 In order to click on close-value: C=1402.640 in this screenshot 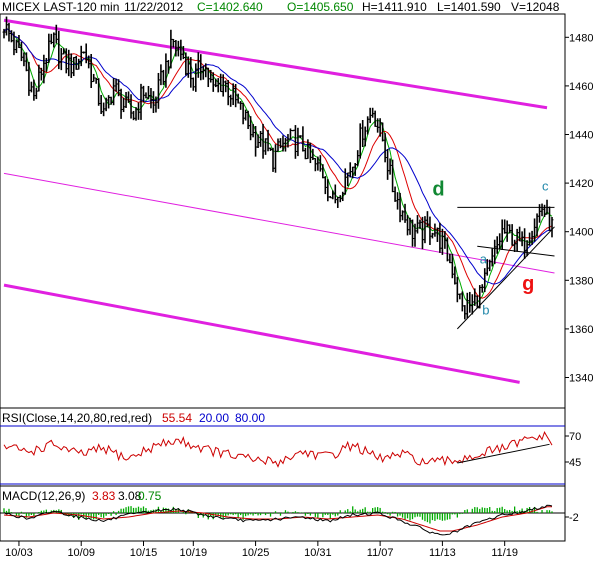, I will do `click(230, 7)`.